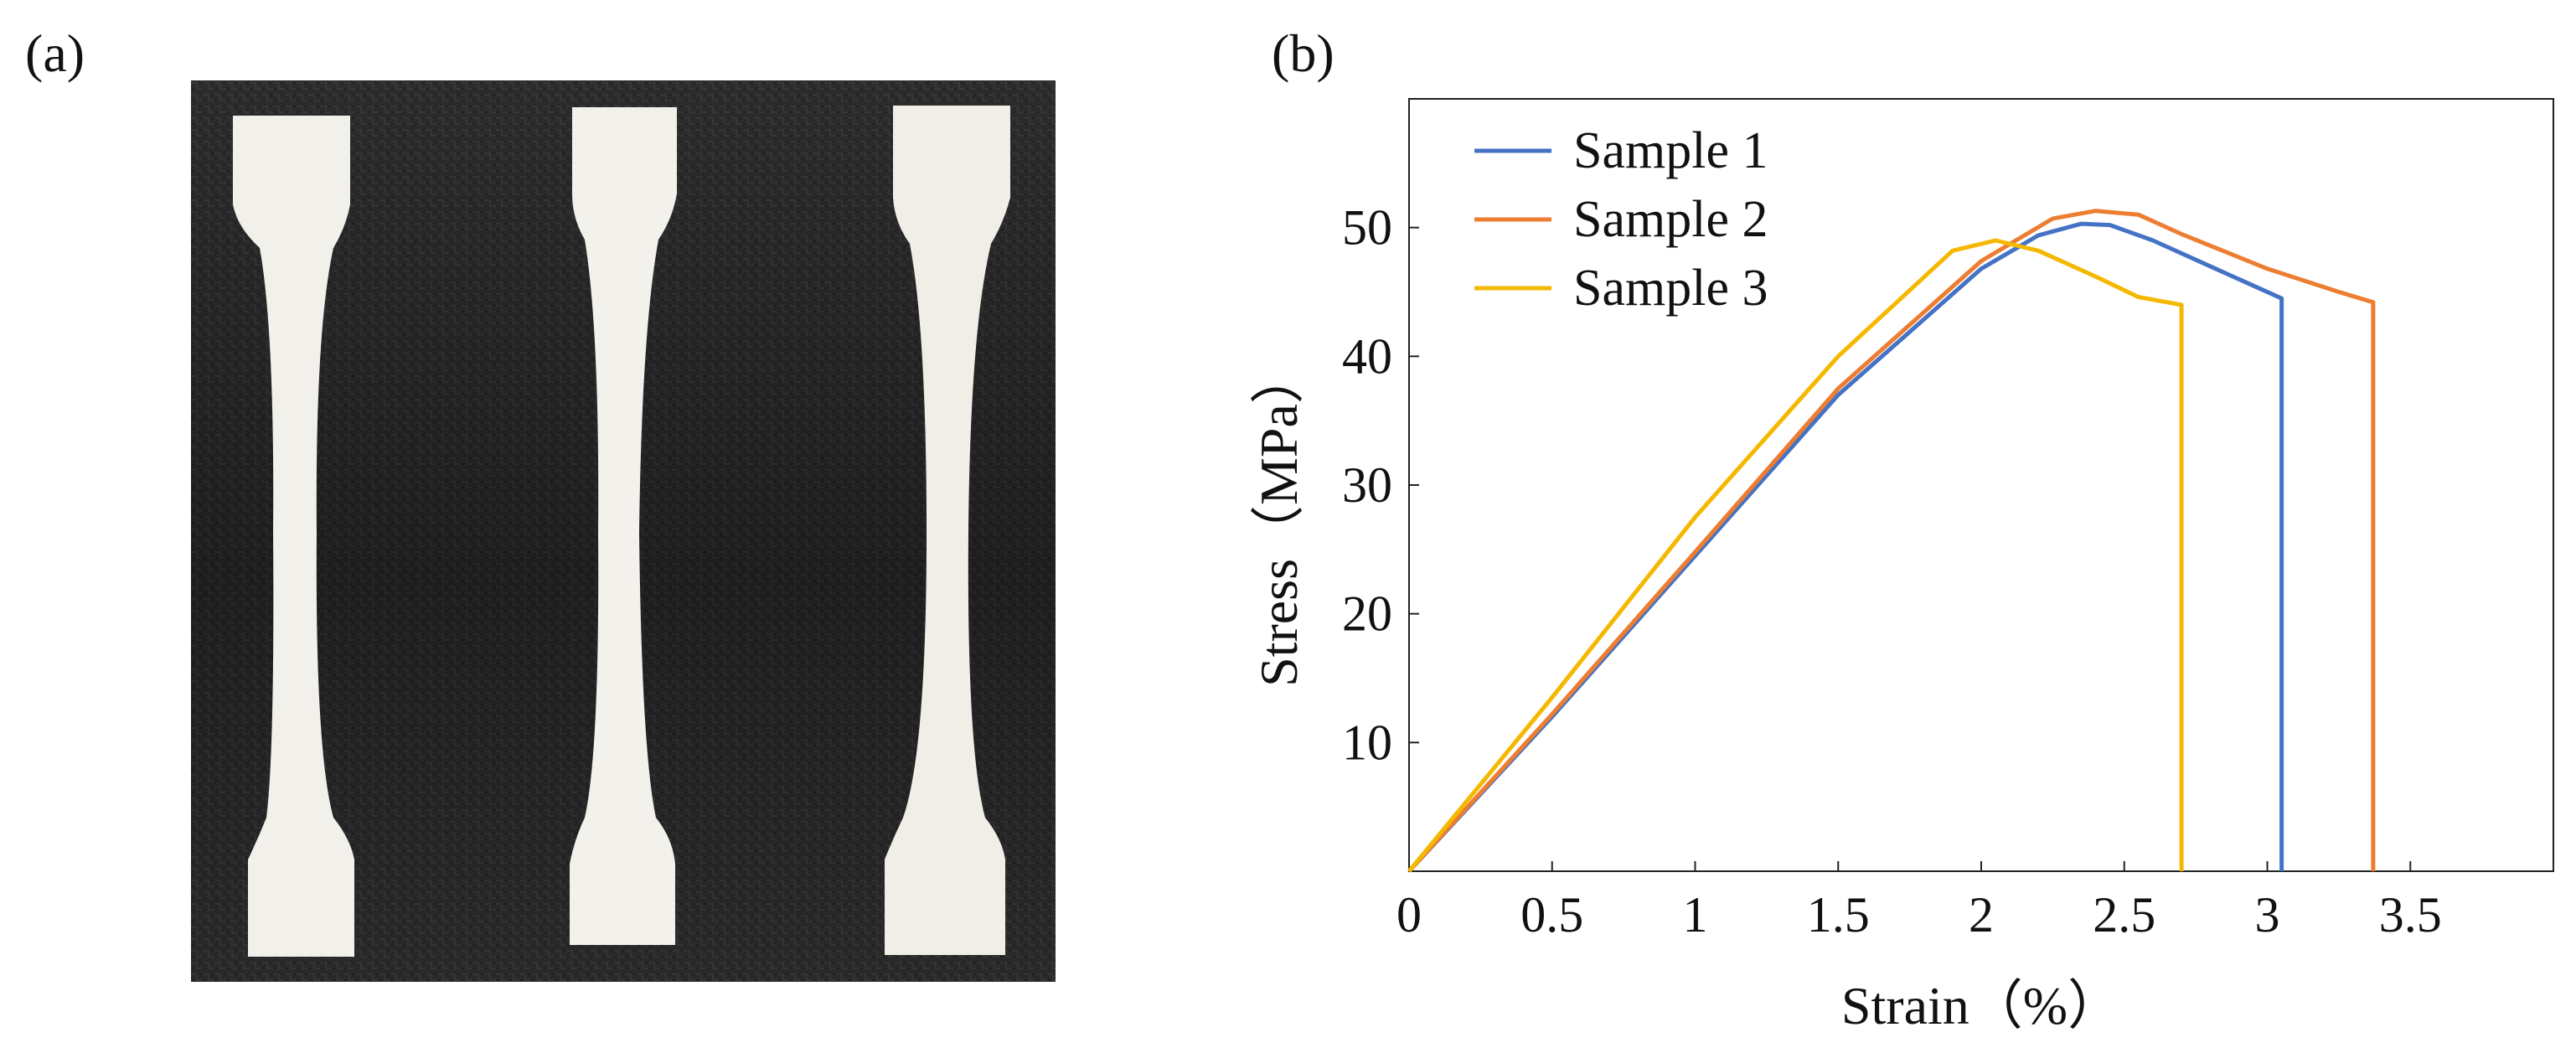 Image resolution: width=2576 pixels, height=1048 pixels. I want to click on y-axis-ticks: 10 20 30 40 50, so click(1380, 485).